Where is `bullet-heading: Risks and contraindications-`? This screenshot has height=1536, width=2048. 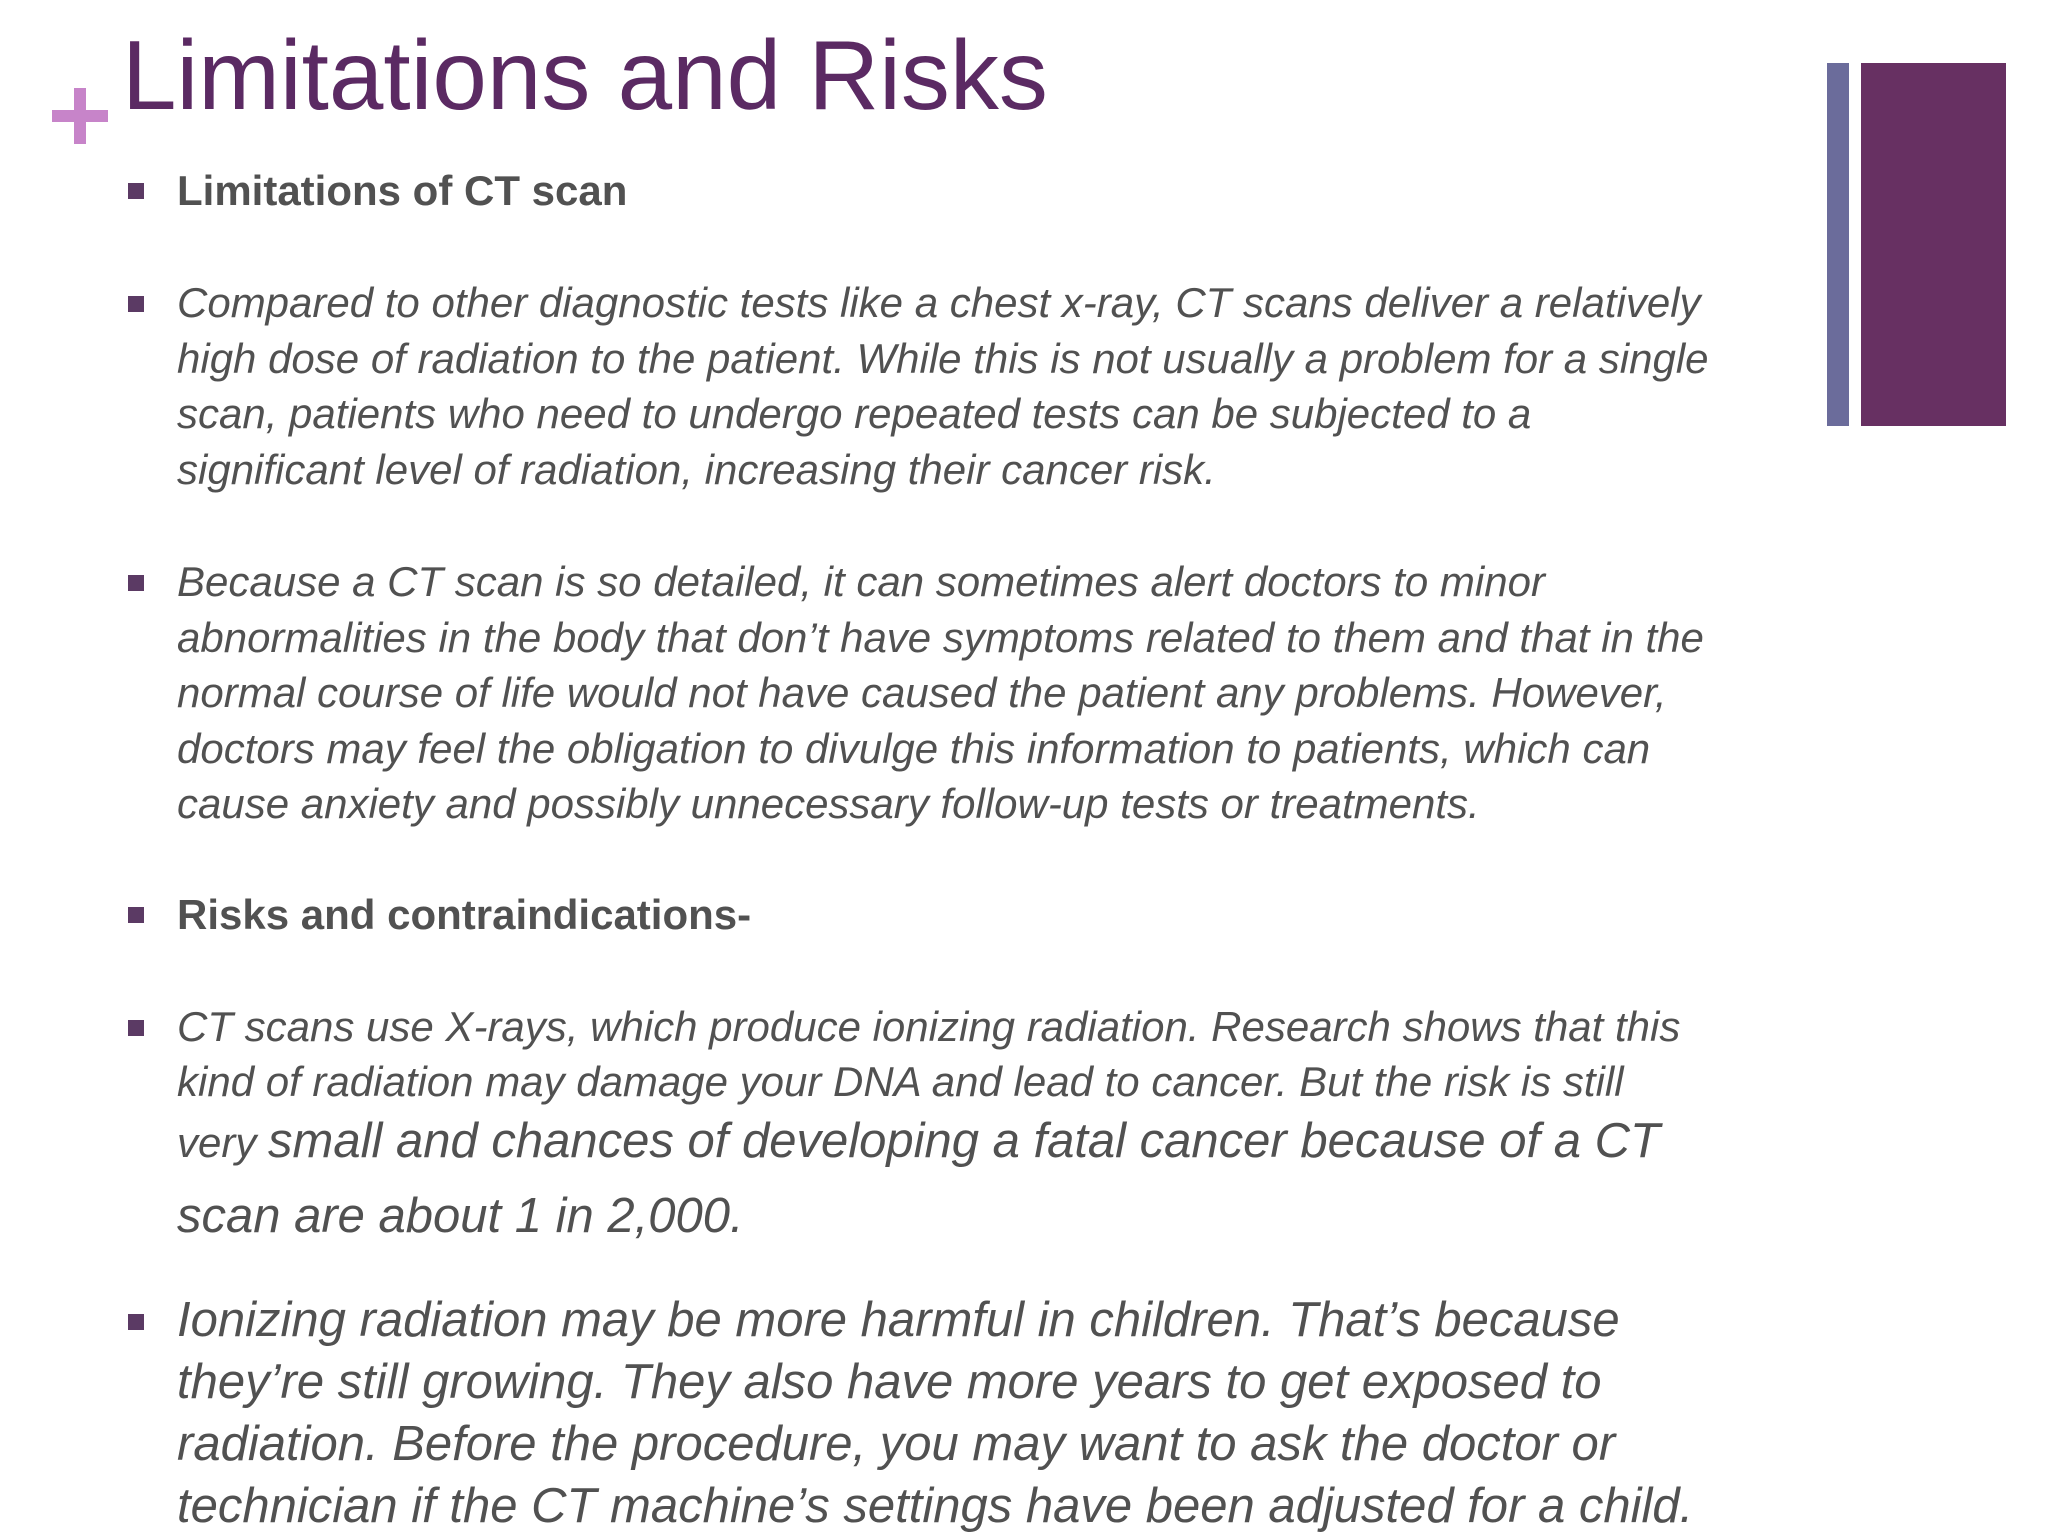 bullet-heading: Risks and contraindications- is located at coordinates (1022, 914).